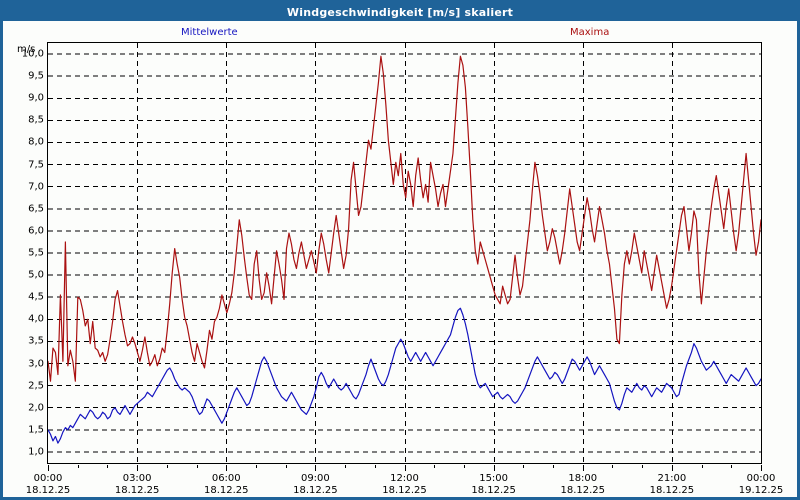 The image size is (800, 500). Describe the element at coordinates (36, 430) in the screenshot. I see `y-axis-tick-label: 1,5` at that location.